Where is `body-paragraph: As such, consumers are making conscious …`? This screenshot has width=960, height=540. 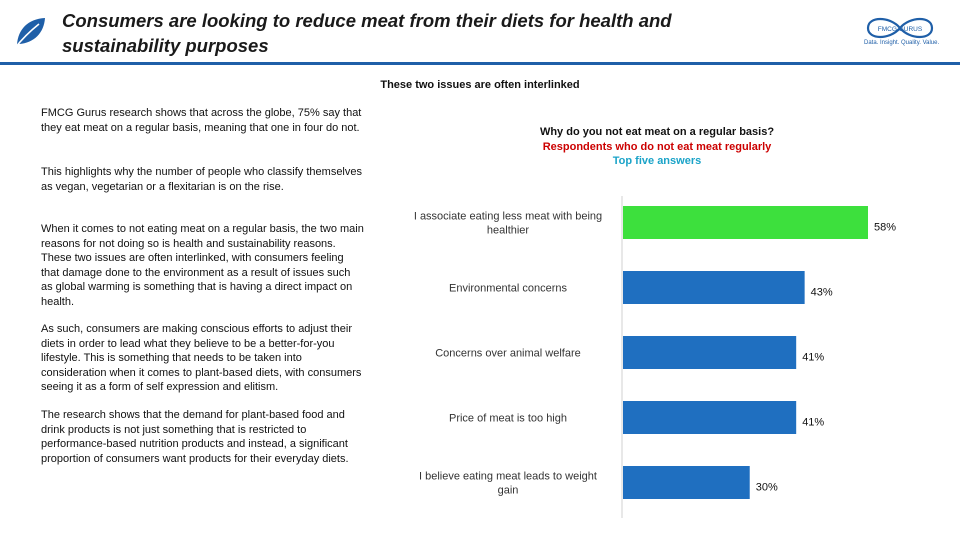
body-paragraph: As such, consumers are making conscious … is located at coordinates (201, 358).